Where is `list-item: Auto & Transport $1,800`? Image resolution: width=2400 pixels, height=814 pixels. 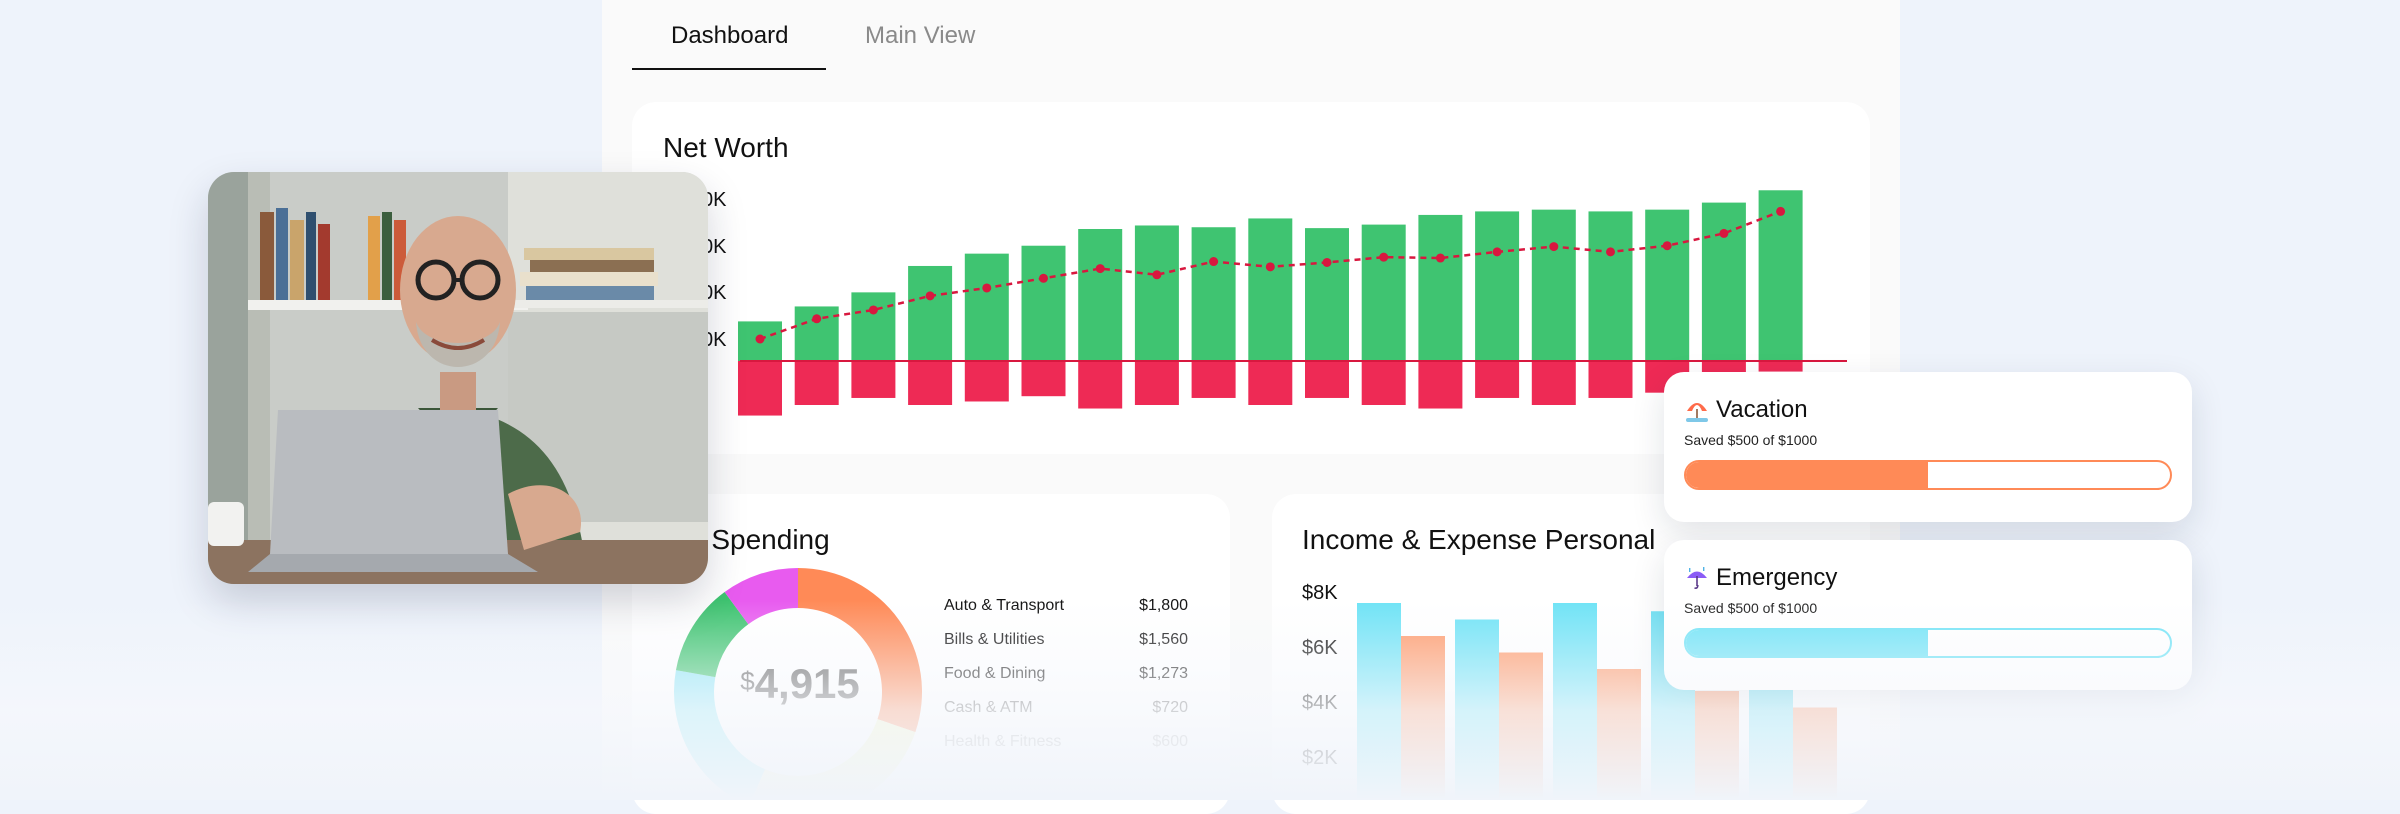
list-item: Auto & Transport $1,800 is located at coordinates (1066, 606).